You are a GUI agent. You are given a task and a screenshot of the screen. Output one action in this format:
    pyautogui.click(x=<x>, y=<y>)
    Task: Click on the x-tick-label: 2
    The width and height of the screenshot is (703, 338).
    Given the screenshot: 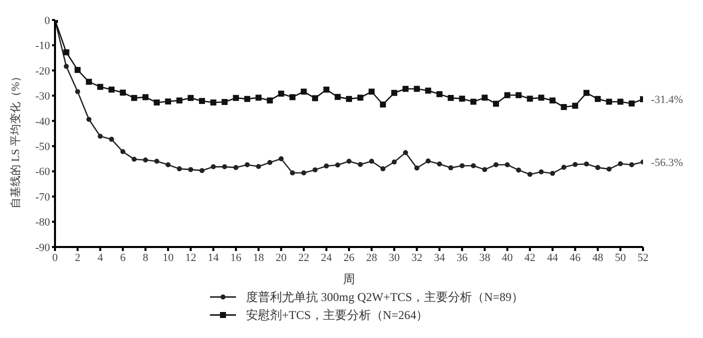 What is the action you would take?
    pyautogui.click(x=77, y=258)
    